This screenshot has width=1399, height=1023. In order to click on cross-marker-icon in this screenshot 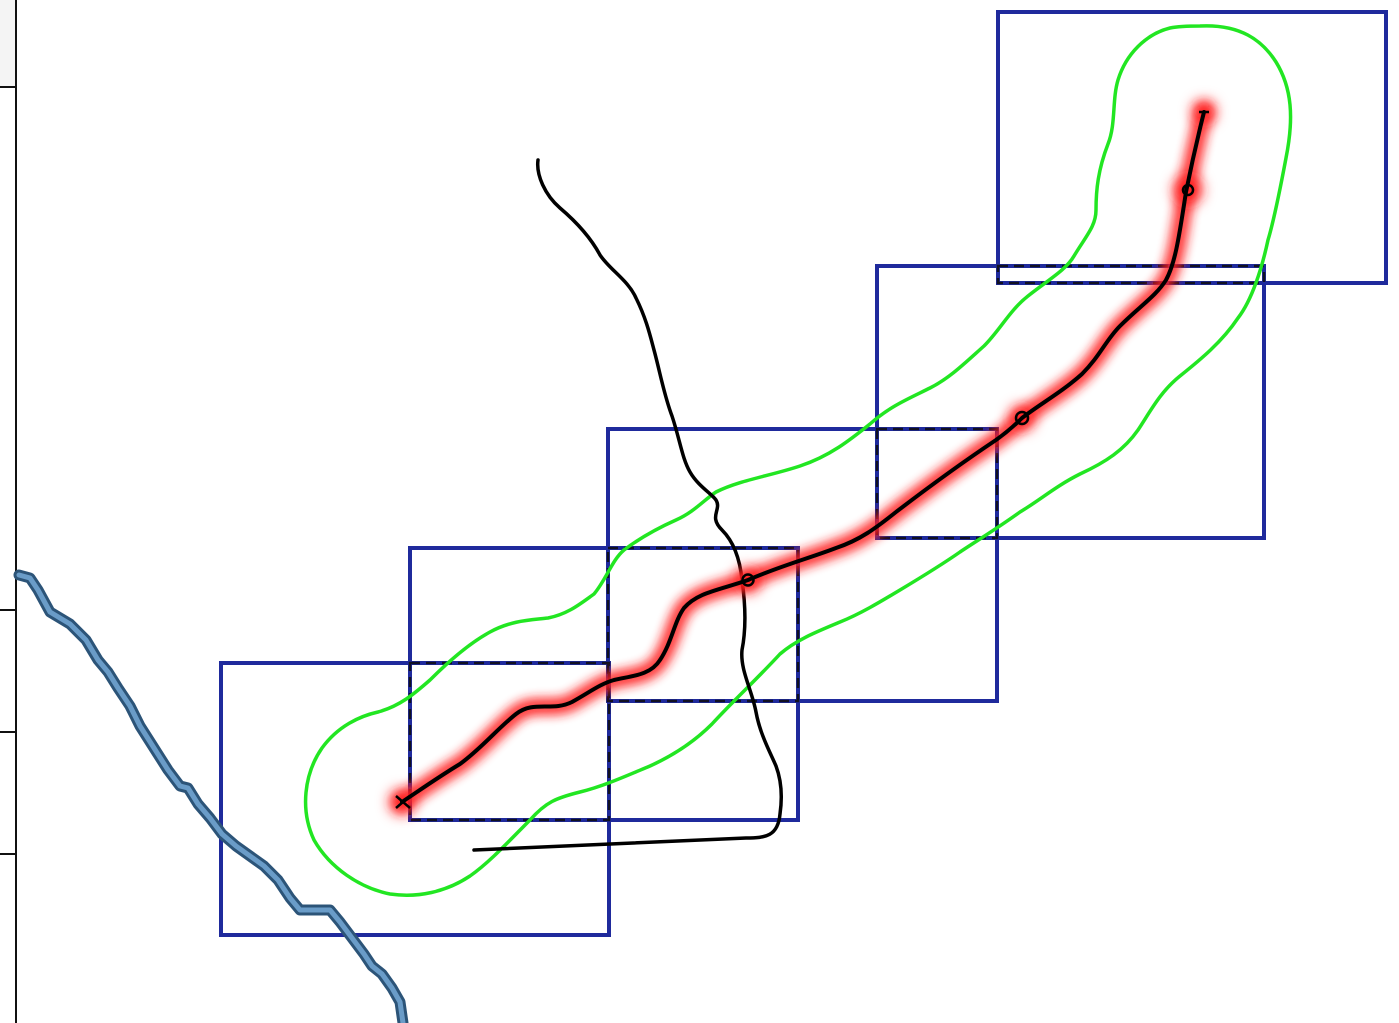, I will do `click(403, 802)`.